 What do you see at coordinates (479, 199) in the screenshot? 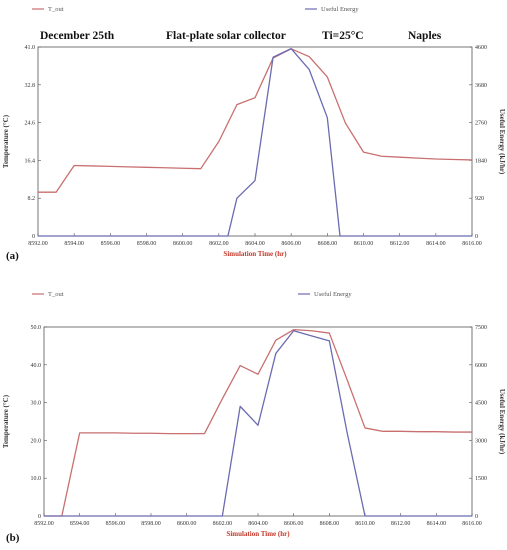
I see `y-right-tick-label: 920` at bounding box center [479, 199].